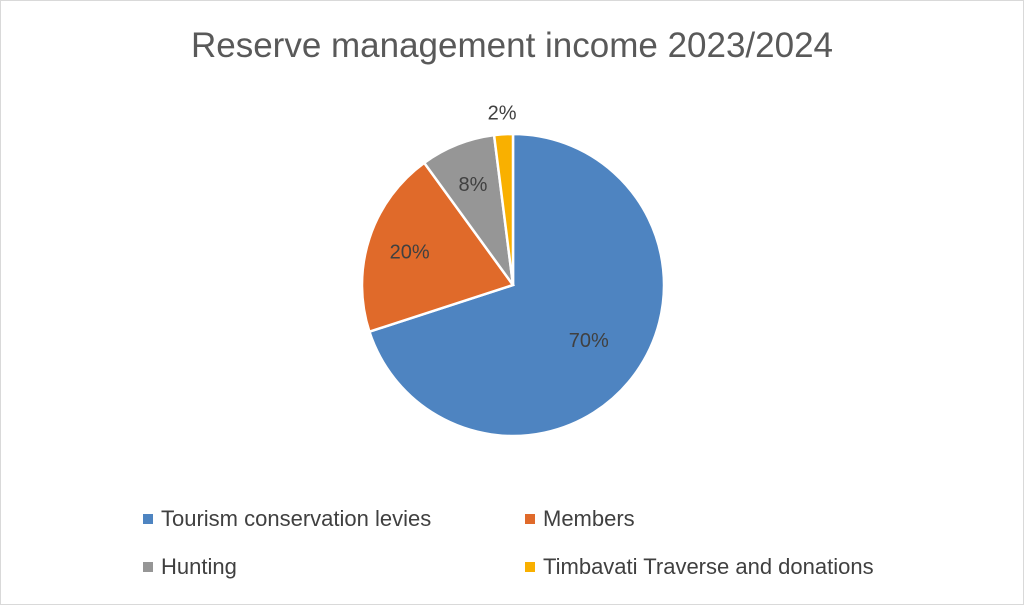  What do you see at coordinates (199, 566) in the screenshot?
I see `legend-label: Hunting` at bounding box center [199, 566].